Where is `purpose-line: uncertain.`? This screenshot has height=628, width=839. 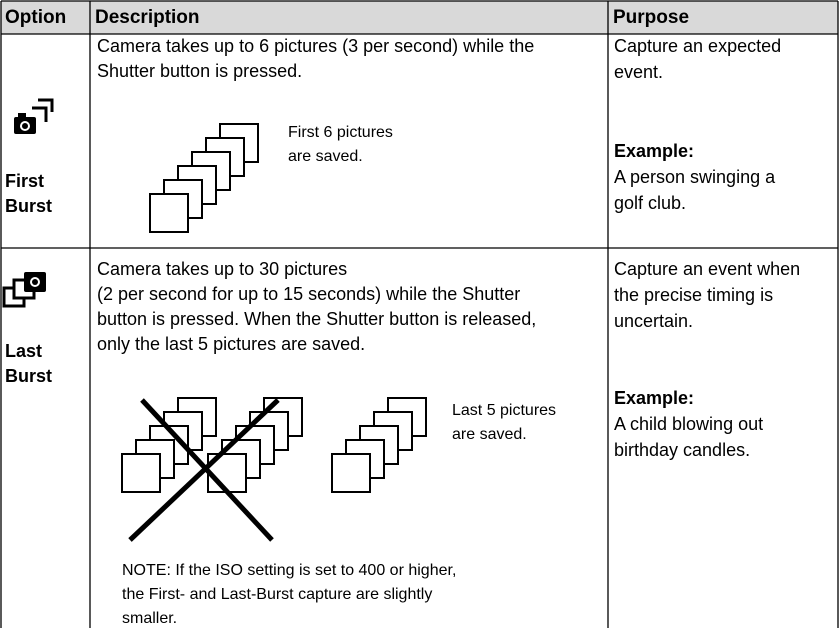 purpose-line: uncertain. is located at coordinates (653, 321).